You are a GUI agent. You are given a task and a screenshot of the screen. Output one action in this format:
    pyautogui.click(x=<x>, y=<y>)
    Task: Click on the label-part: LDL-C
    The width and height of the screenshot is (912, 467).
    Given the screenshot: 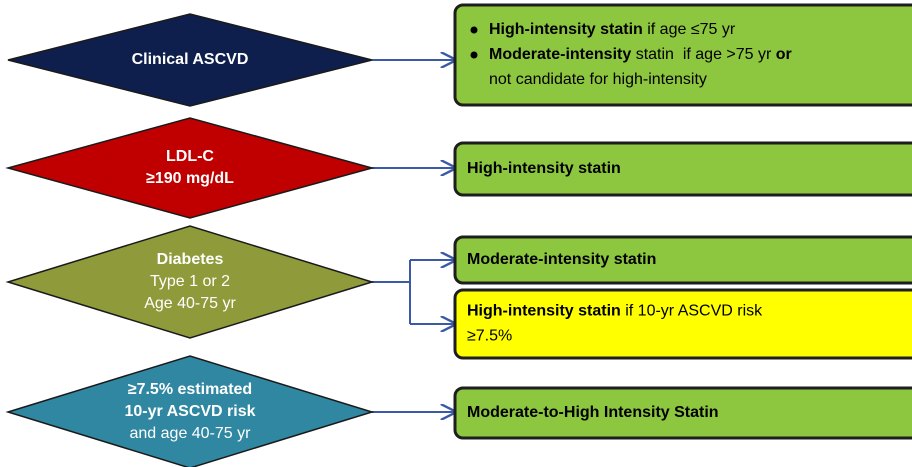 What is the action you would take?
    pyautogui.click(x=190, y=156)
    